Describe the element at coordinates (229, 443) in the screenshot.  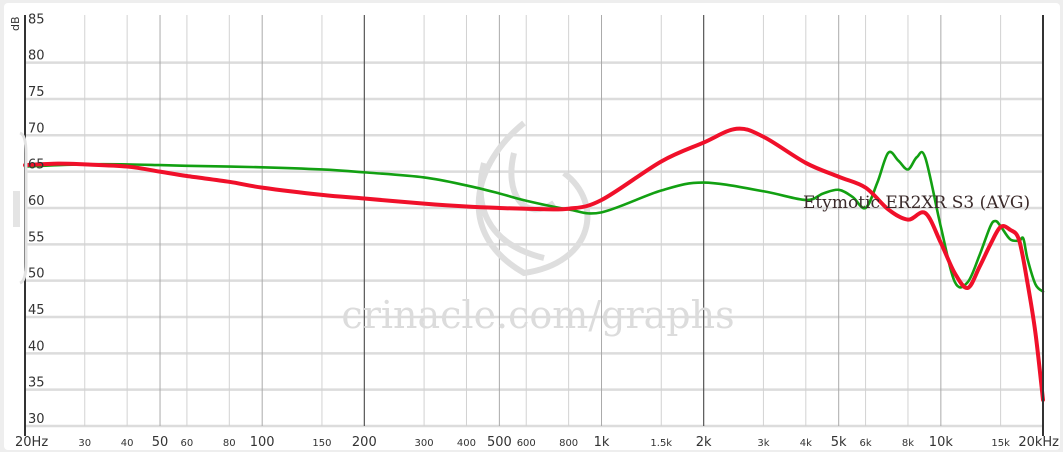
I see `x-tick-label: 80` at that location.